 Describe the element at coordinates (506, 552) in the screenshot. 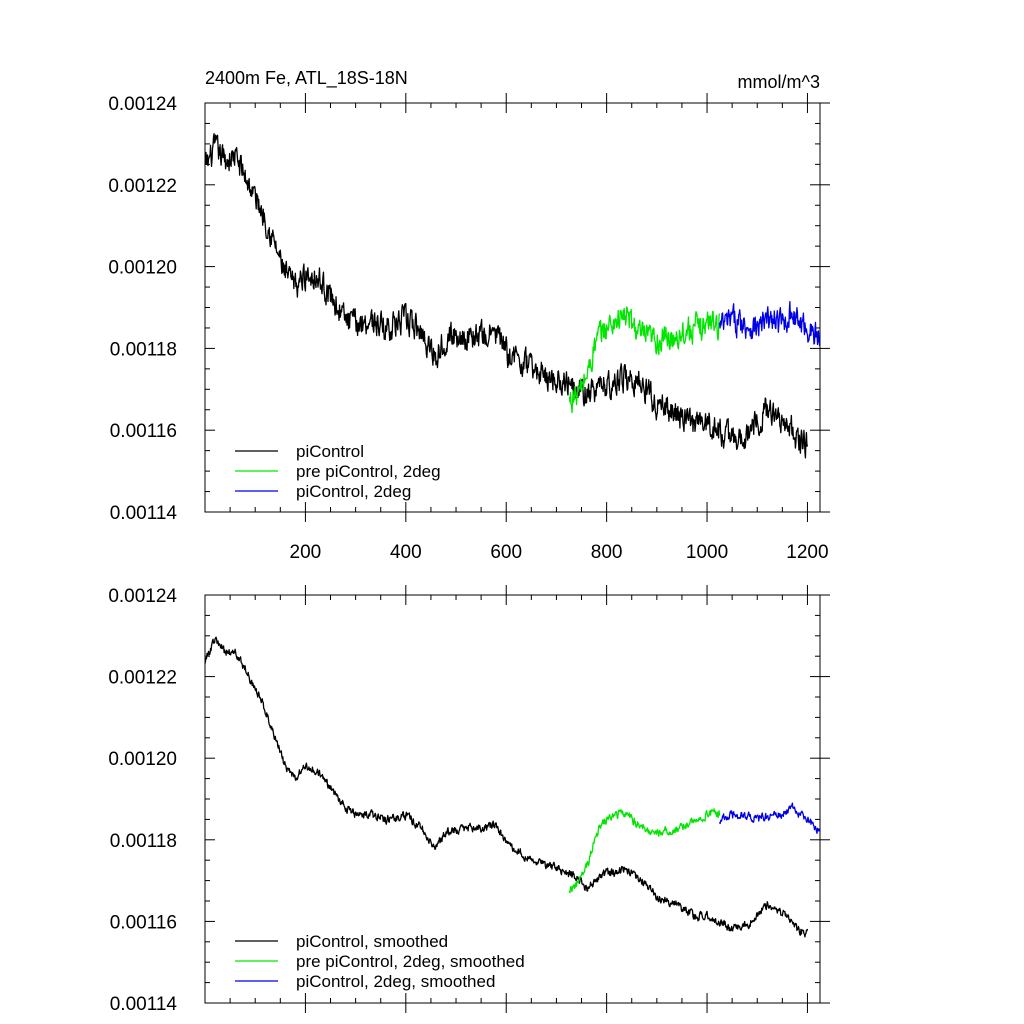

I see `x-tick-label: 600` at that location.